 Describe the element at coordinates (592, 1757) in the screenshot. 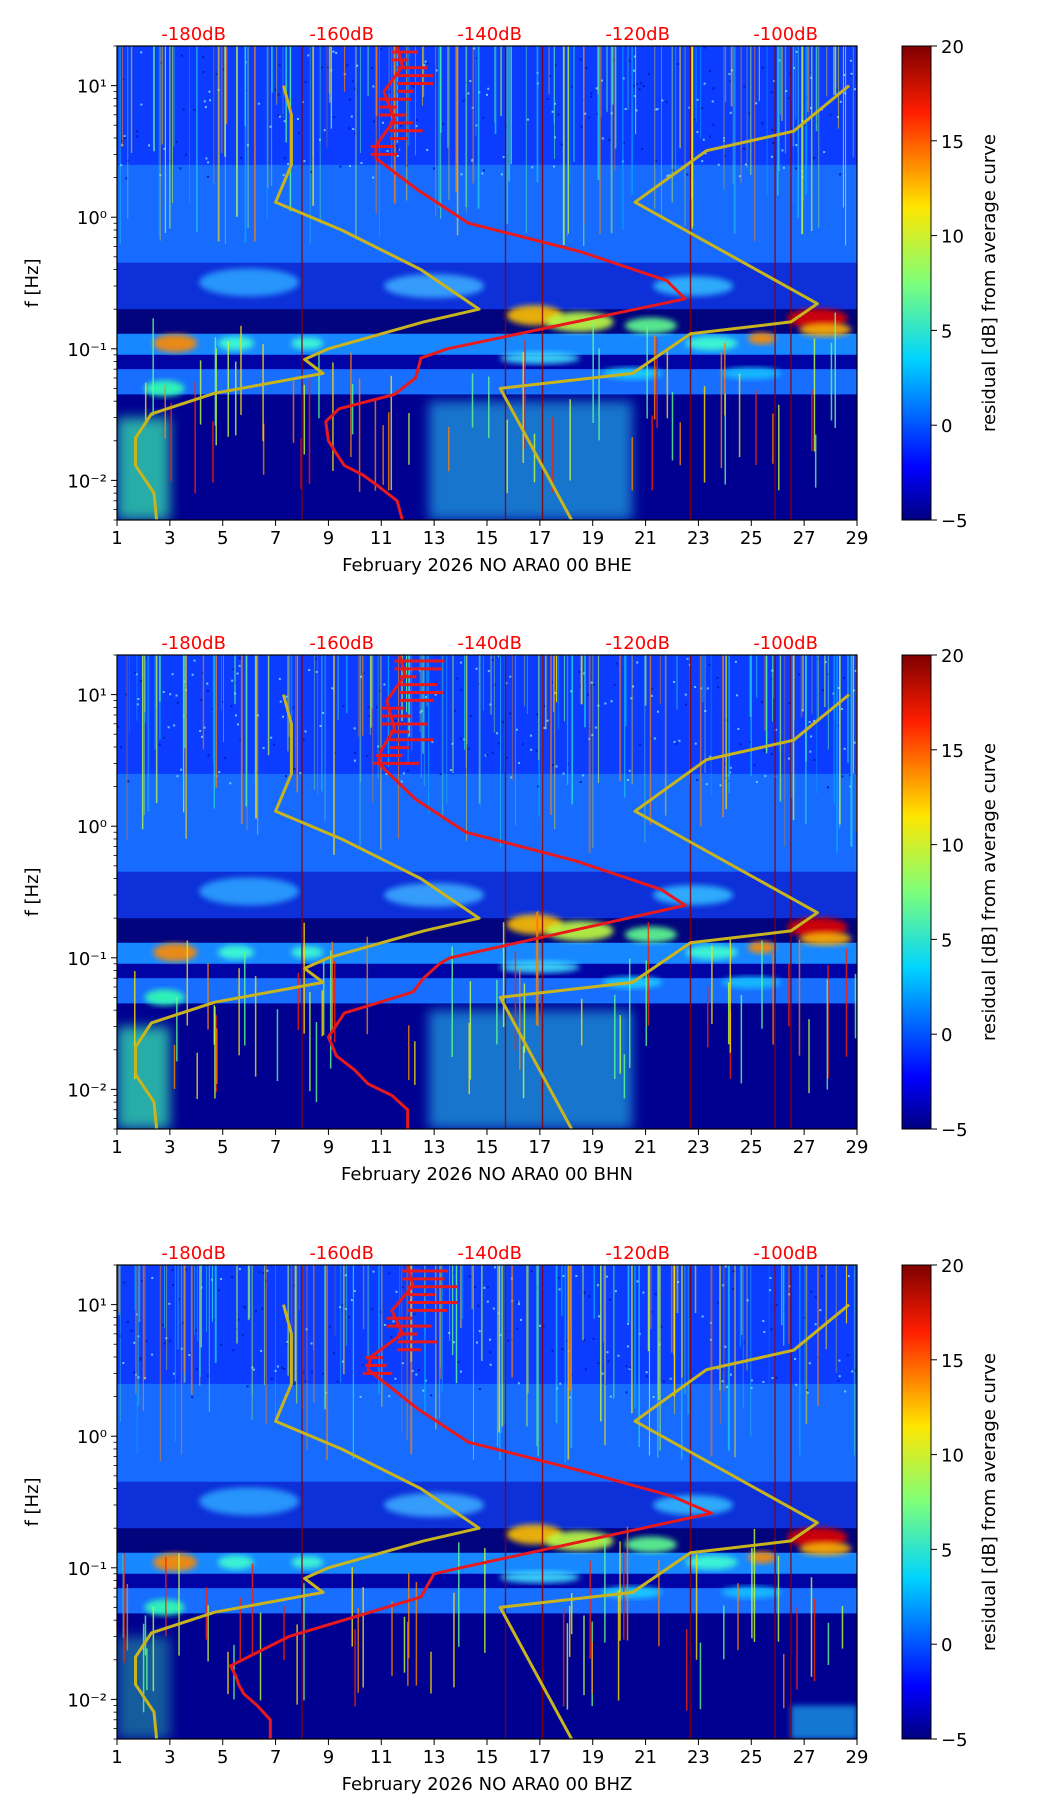

I see `x-tick-label: 19` at that location.